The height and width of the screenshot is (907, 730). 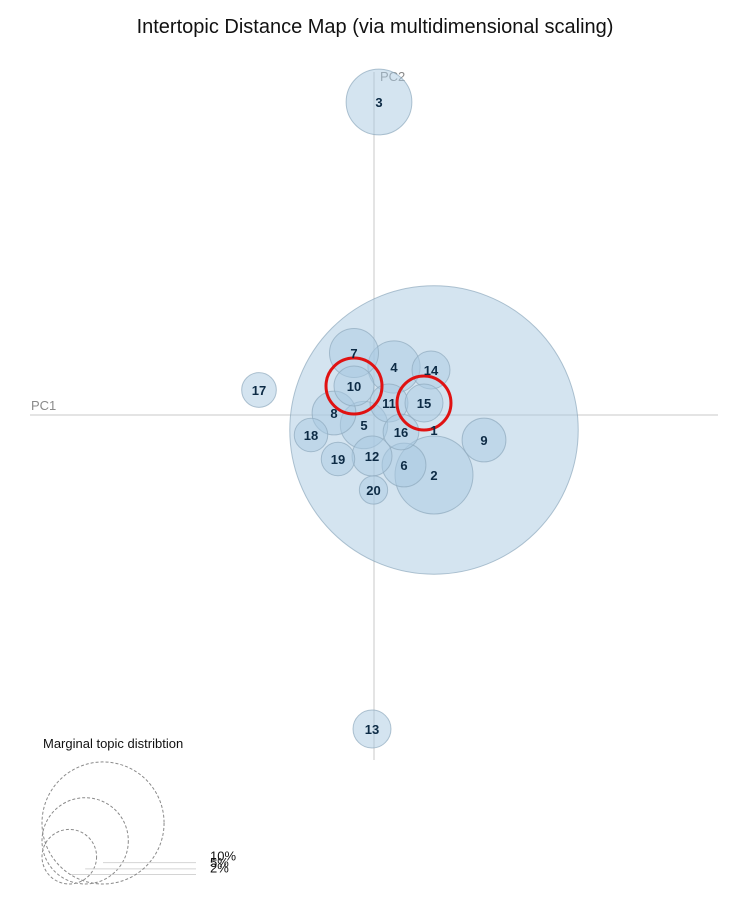 I want to click on size-legend: Marginal topic distribtion 2%5%10%, so click(x=138, y=810).